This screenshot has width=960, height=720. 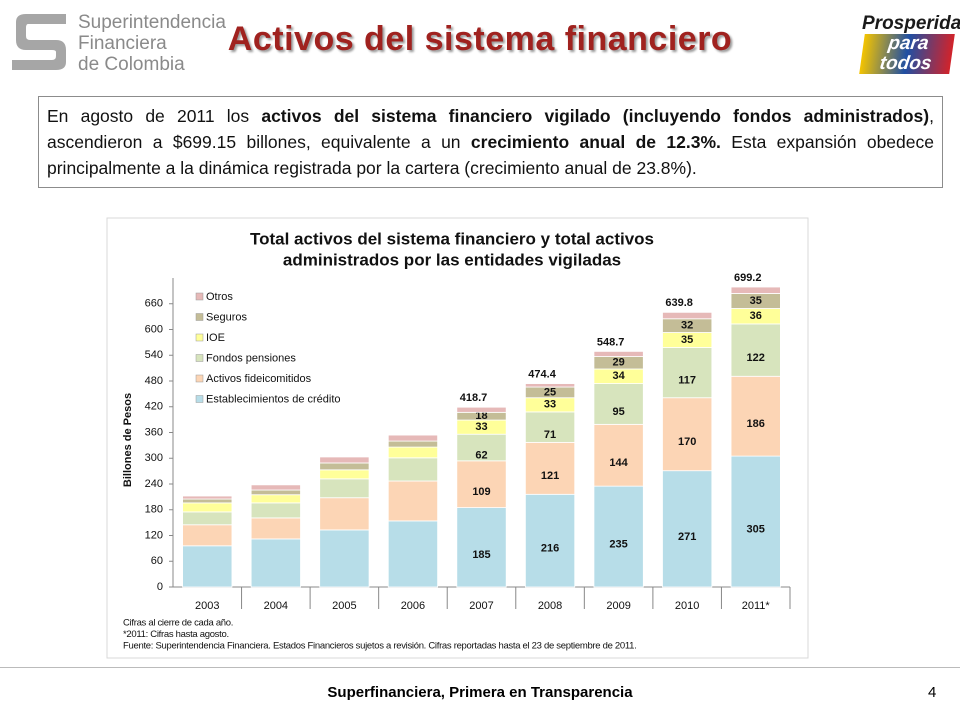 I want to click on y-tick-label: 540, so click(x=154, y=355).